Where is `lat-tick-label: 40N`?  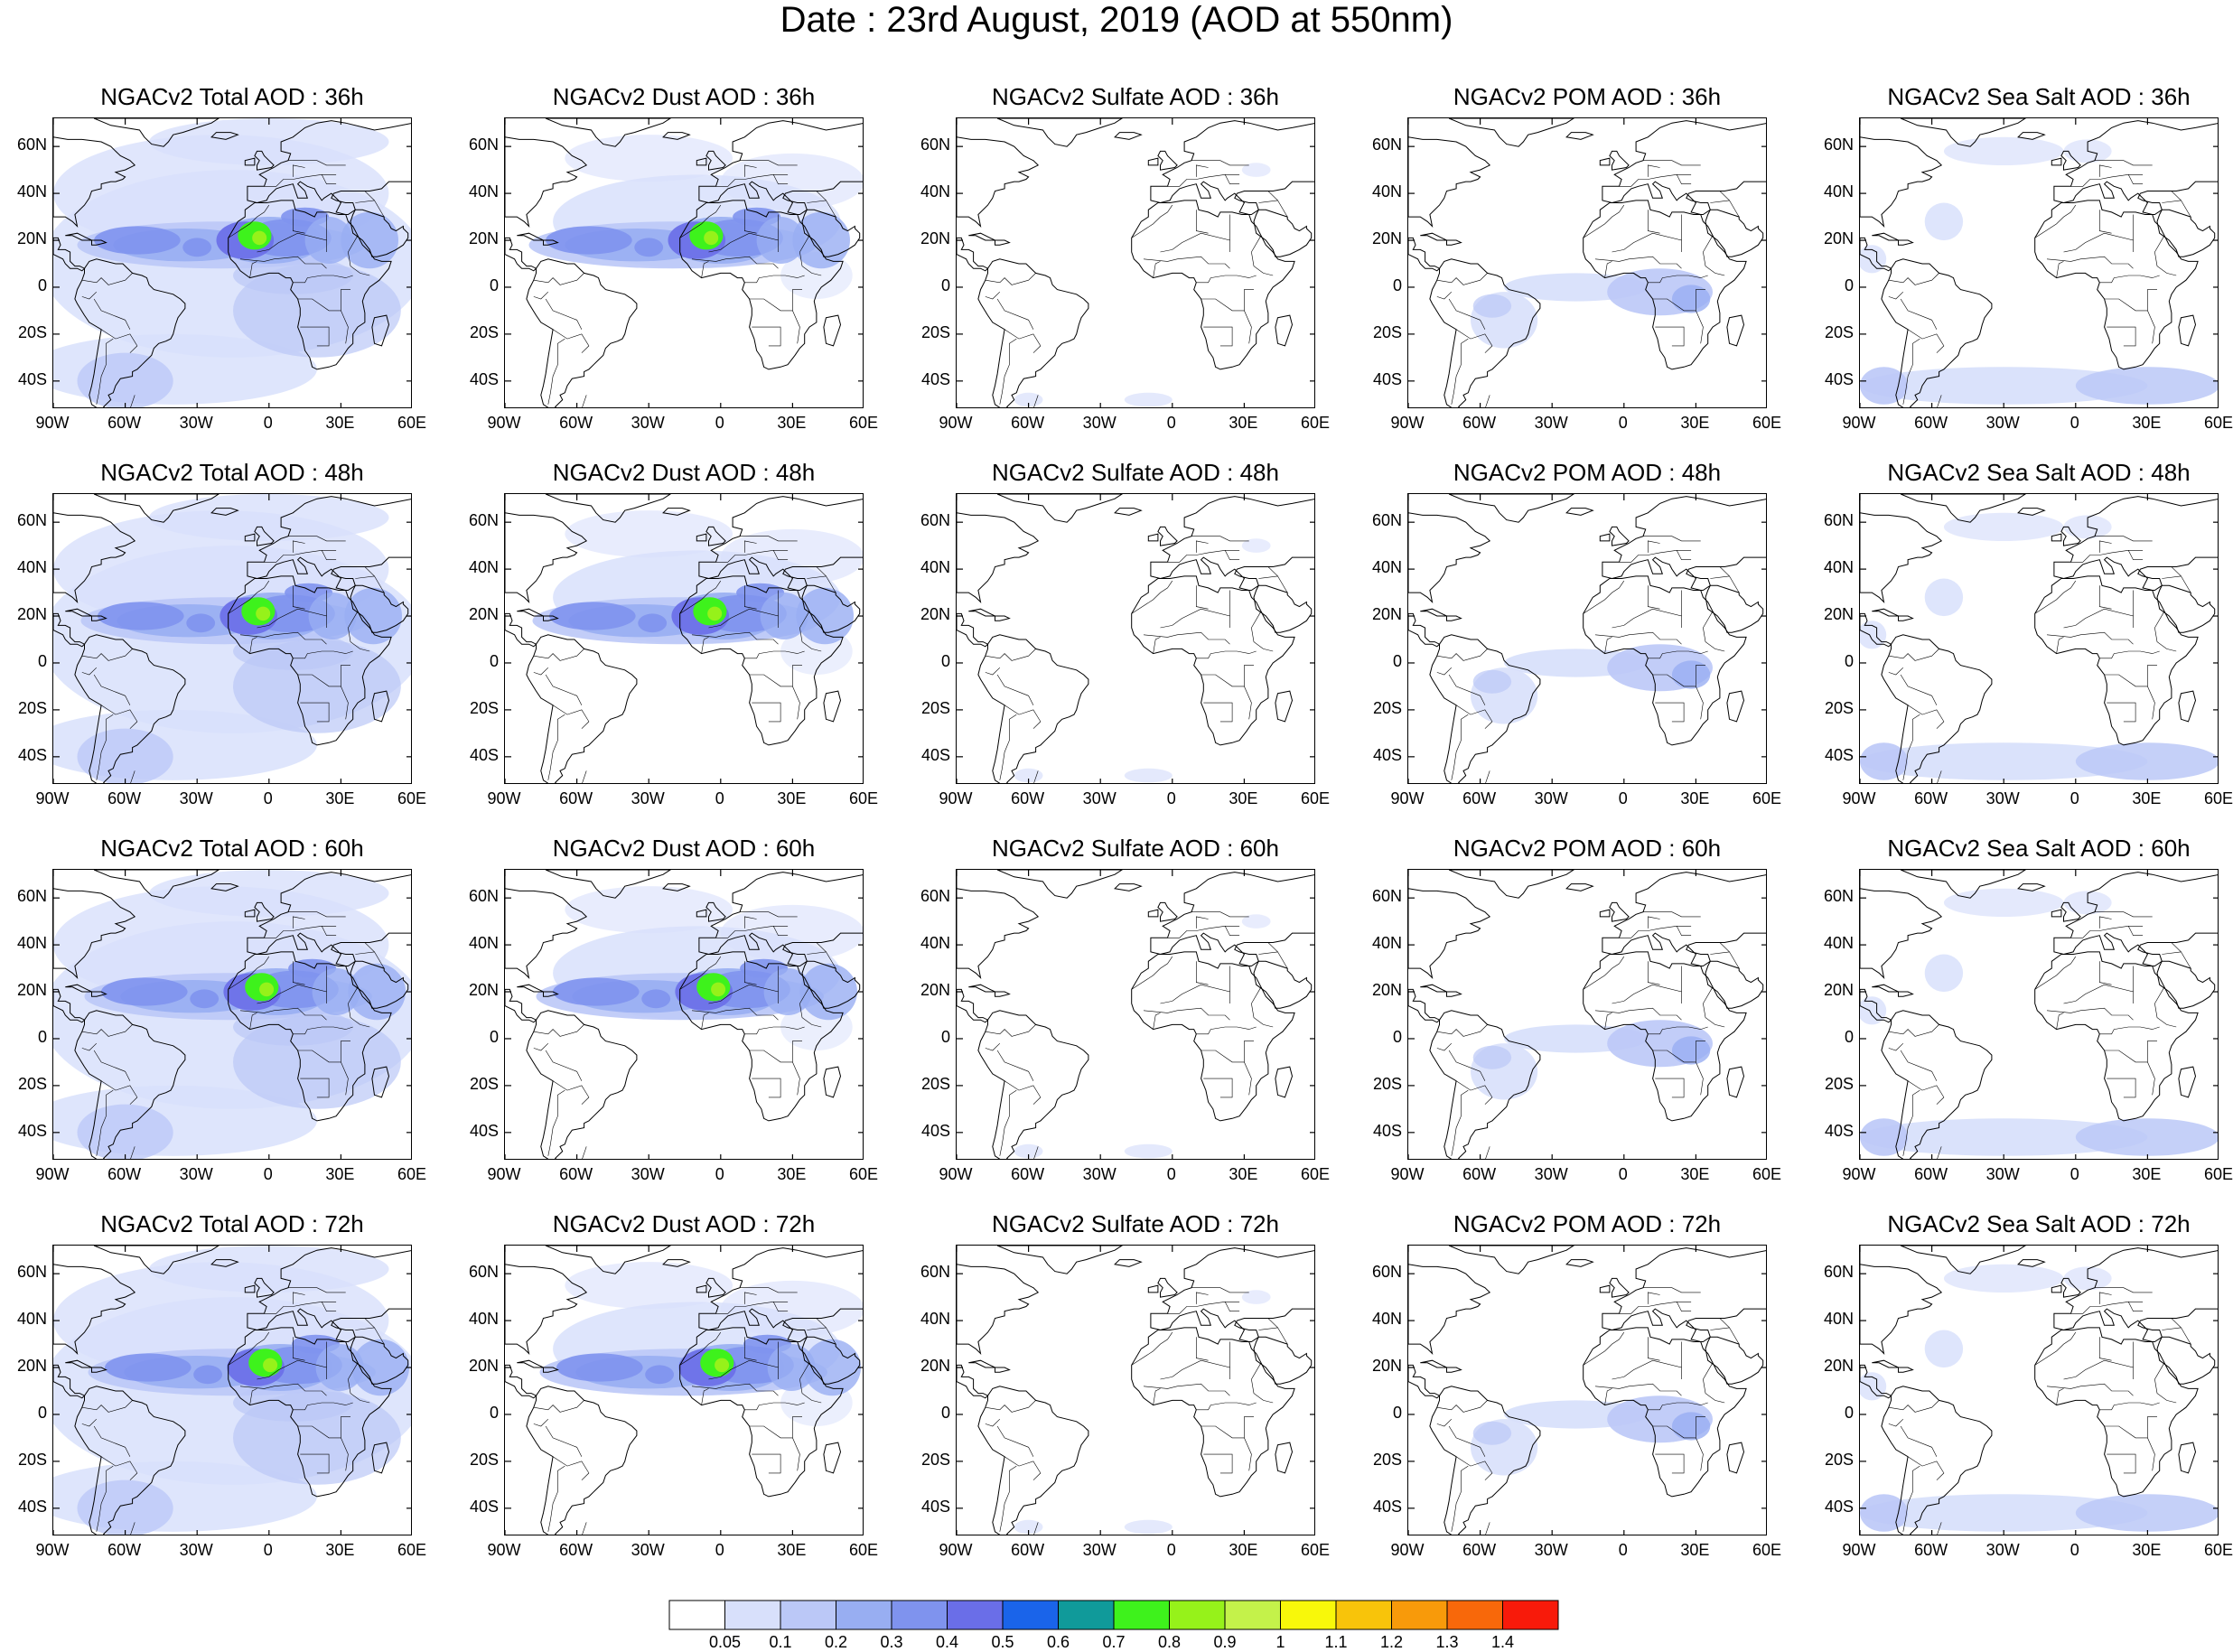
lat-tick-label: 40N is located at coordinates (1386, 943).